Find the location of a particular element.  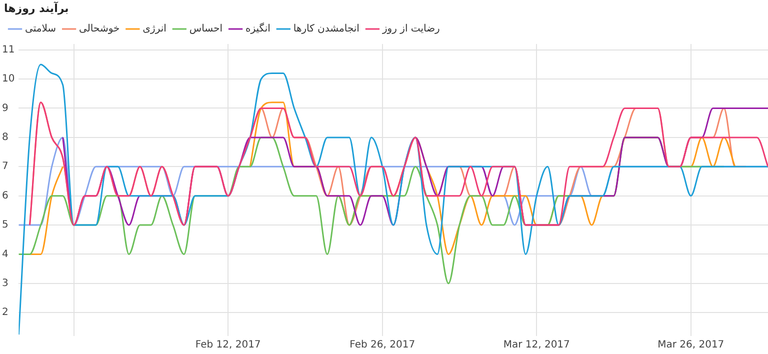

y-tick-label: 11 is located at coordinates (8, 50).